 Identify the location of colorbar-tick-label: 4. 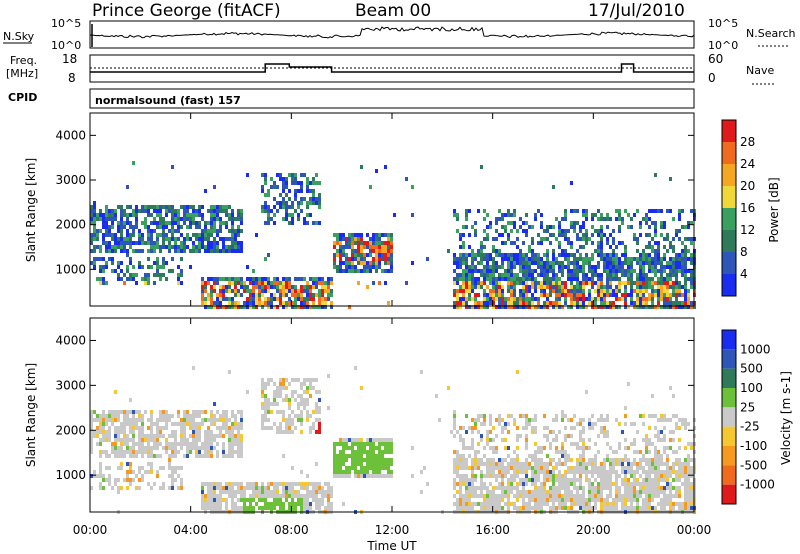
(744, 274).